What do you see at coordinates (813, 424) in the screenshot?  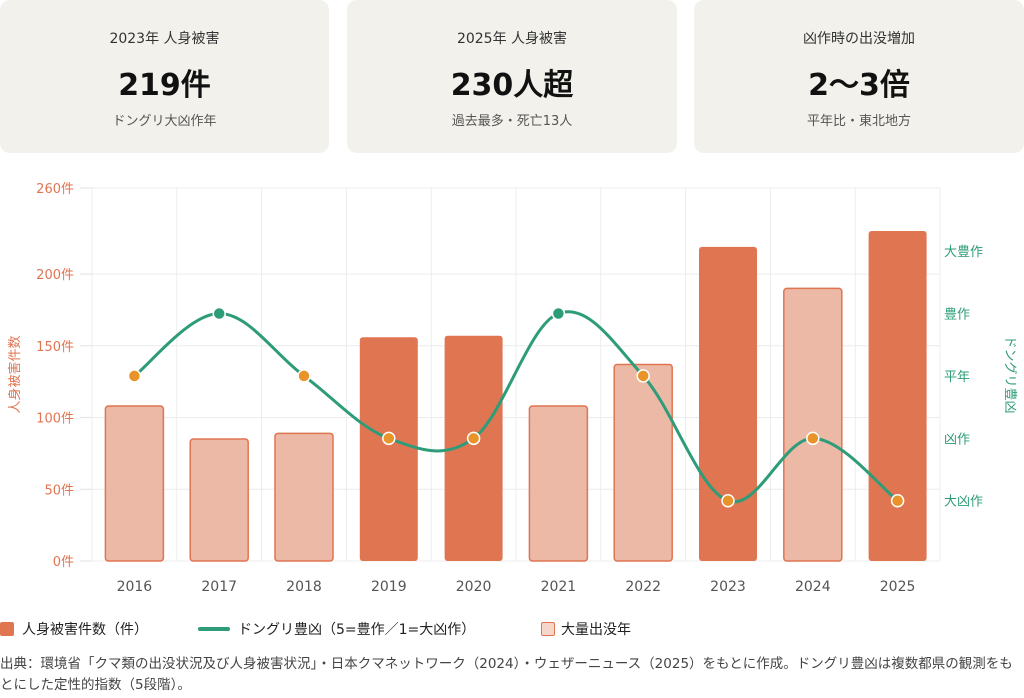 I see `bar-2024` at bounding box center [813, 424].